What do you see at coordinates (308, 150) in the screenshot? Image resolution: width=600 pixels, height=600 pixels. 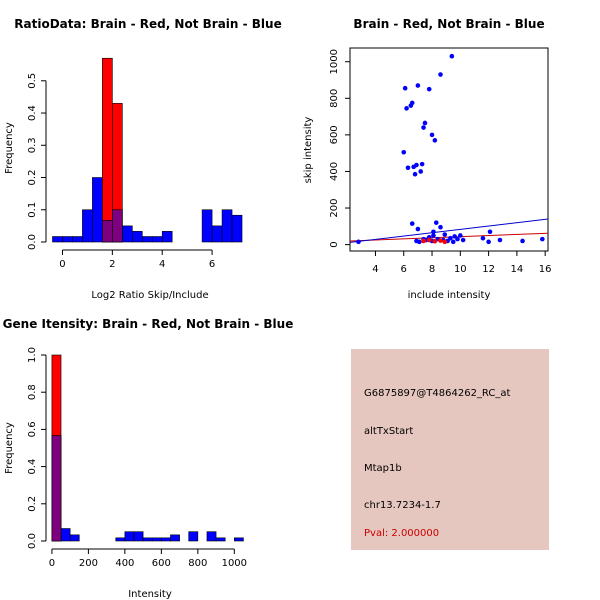 I see `scatter-ylabel: skip intensity` at bounding box center [308, 150].